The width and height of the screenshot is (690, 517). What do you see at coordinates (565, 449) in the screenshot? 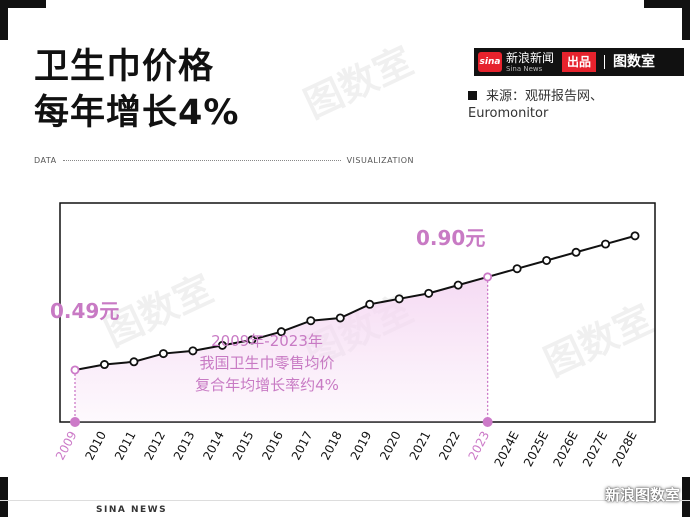
I see `x-tick-label: 2026E` at bounding box center [565, 449].